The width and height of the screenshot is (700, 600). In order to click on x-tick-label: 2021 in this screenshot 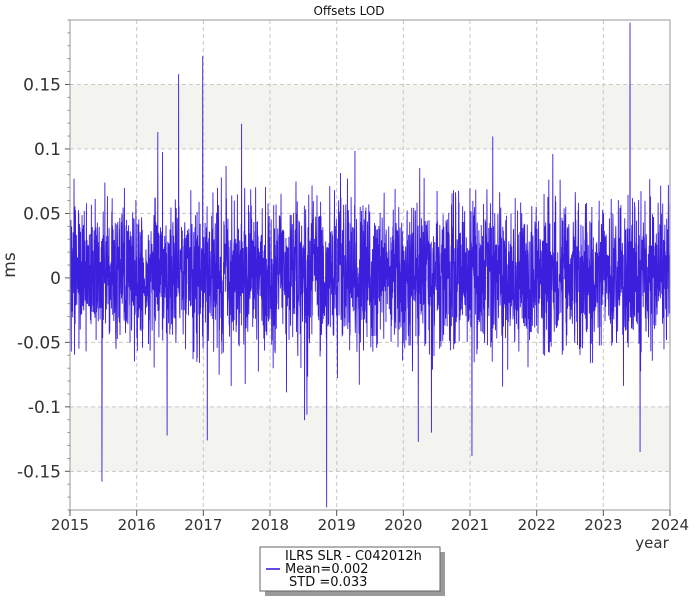, I will do `click(470, 525)`.